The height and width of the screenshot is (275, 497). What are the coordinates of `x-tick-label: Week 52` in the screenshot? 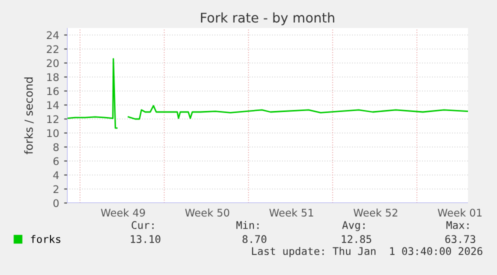 It's located at (376, 212).